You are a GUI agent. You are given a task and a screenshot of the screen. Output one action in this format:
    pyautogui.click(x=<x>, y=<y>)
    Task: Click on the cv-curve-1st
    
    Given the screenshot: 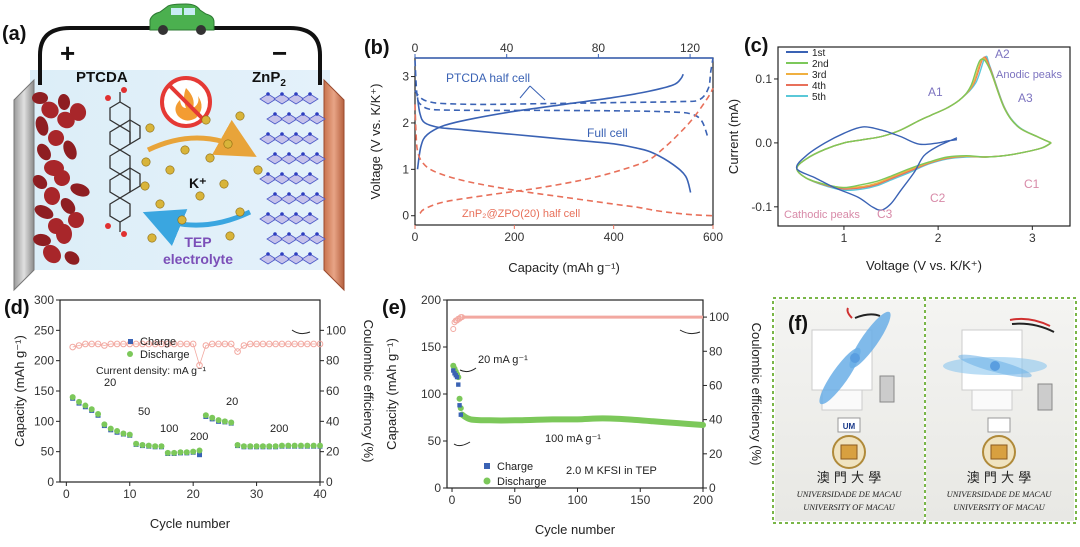 What is the action you would take?
    pyautogui.click(x=876, y=168)
    